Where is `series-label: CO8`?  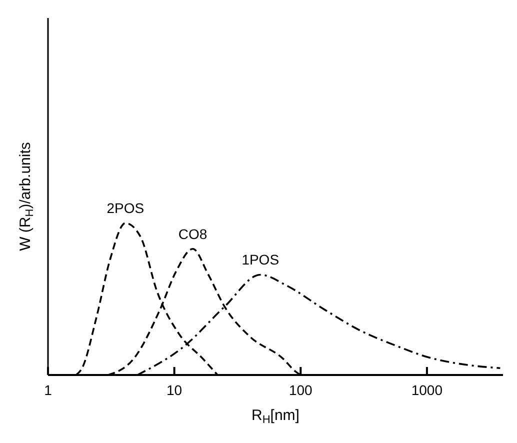 series-label: CO8 is located at coordinates (193, 234).